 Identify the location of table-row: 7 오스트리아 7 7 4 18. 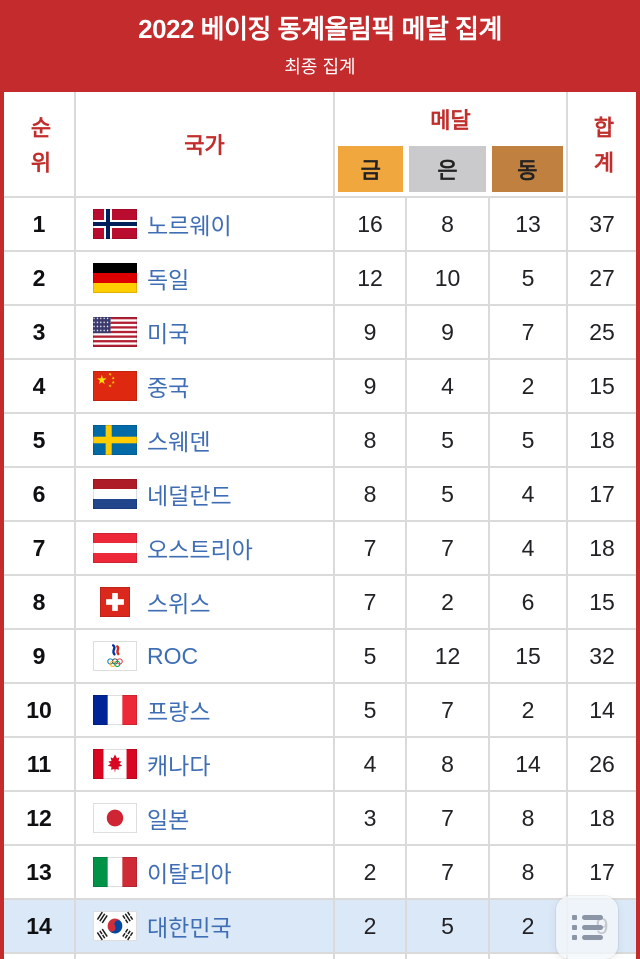
(320, 547).